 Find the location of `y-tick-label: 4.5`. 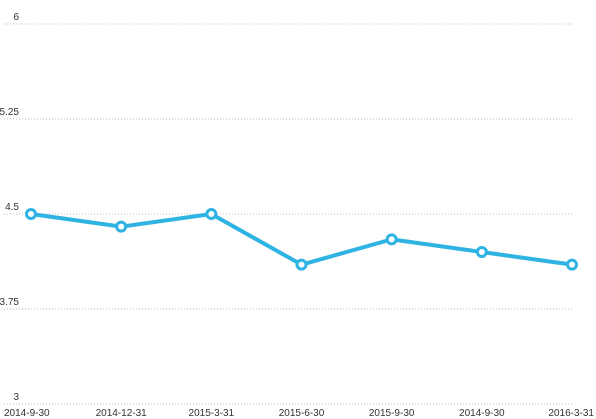

y-tick-label: 4.5 is located at coordinates (12, 207).